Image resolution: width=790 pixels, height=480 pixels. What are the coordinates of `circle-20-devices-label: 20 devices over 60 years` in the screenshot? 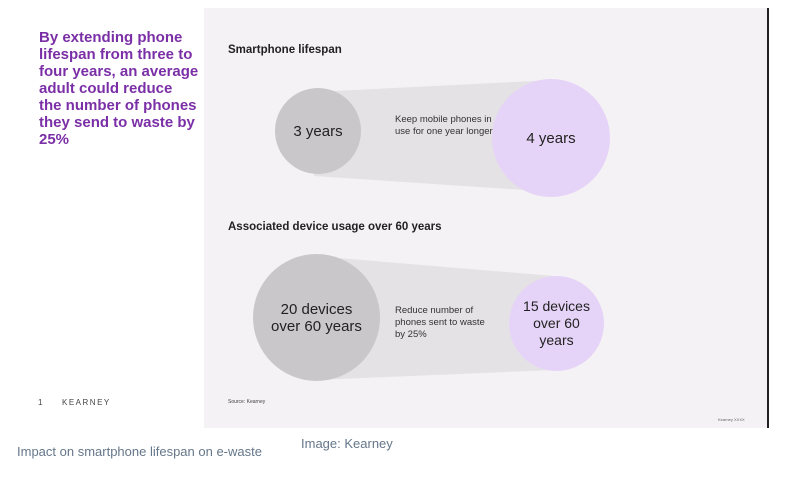 It's located at (316, 317).